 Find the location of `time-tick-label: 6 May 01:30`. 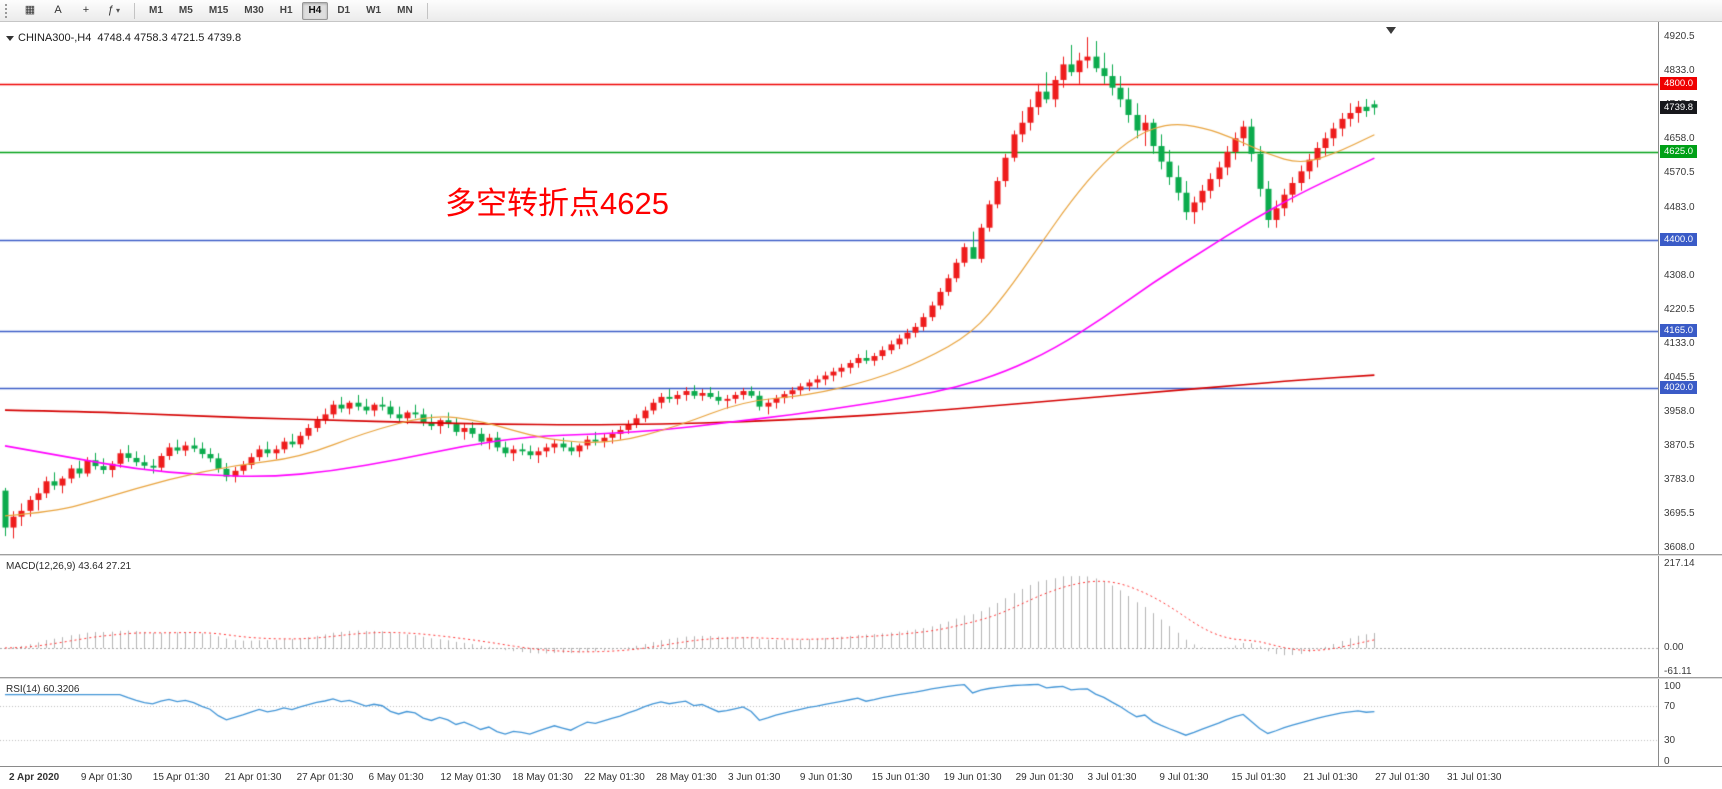

time-tick-label: 6 May 01:30 is located at coordinates (396, 777).